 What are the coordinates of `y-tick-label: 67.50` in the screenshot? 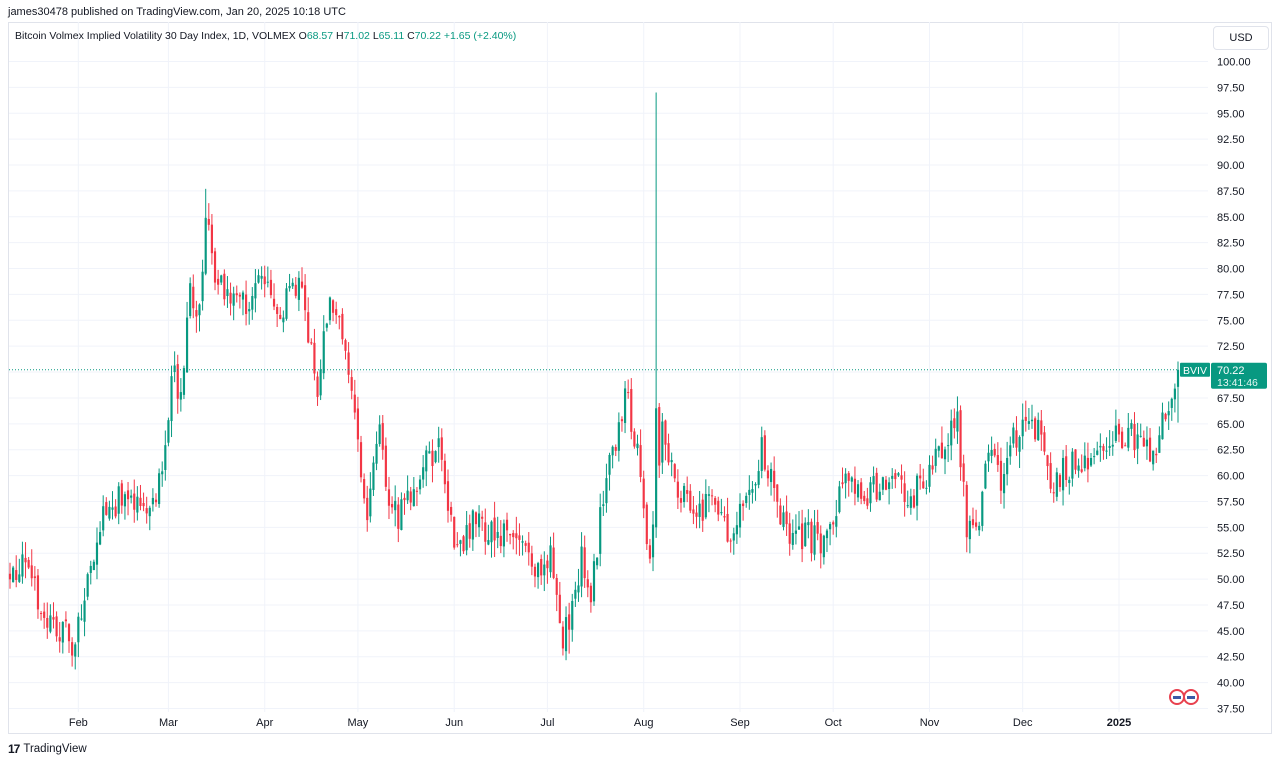 It's located at (1231, 399).